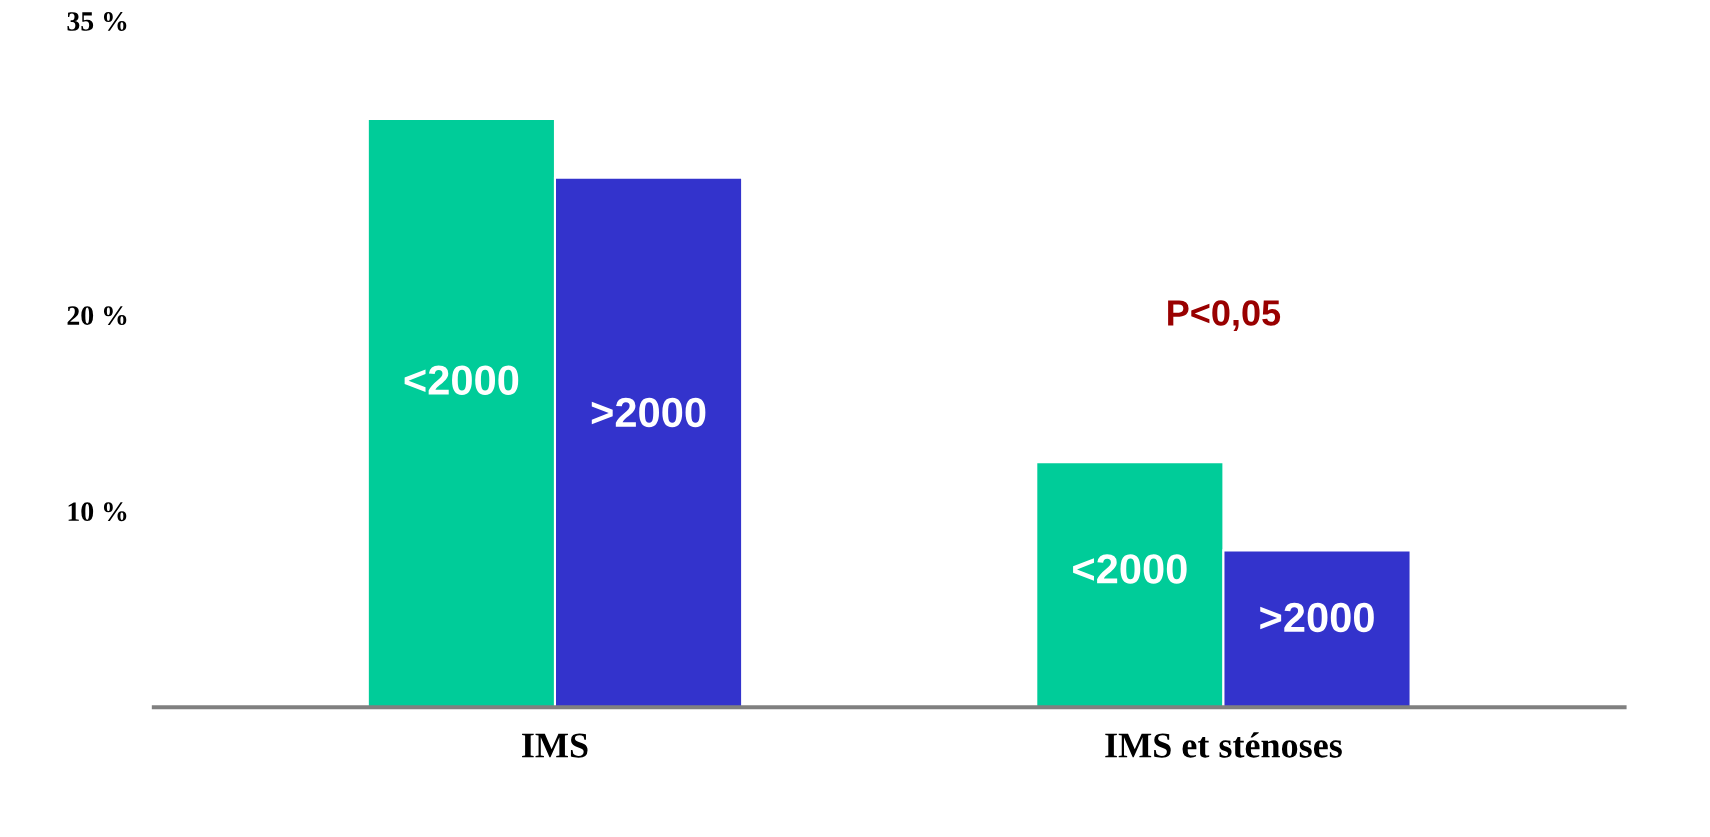 The height and width of the screenshot is (837, 1710). What do you see at coordinates (648, 412) in the screenshot?
I see `text: >2000` at bounding box center [648, 412].